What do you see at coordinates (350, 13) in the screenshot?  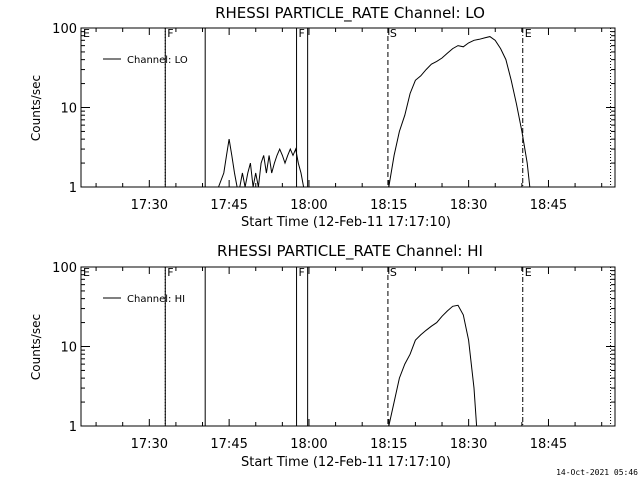 I see `chart-title: RHESSI PARTICLE_RATE Channel: LO` at bounding box center [350, 13].